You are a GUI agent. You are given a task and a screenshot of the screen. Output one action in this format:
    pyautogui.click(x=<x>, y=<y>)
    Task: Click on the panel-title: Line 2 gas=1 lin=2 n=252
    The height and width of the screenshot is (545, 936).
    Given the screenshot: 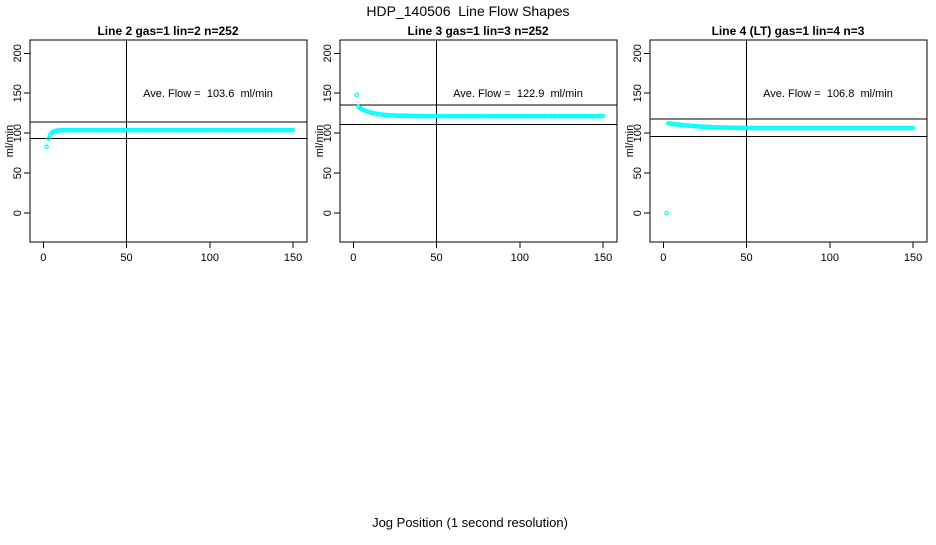 What is the action you would take?
    pyautogui.click(x=167, y=31)
    